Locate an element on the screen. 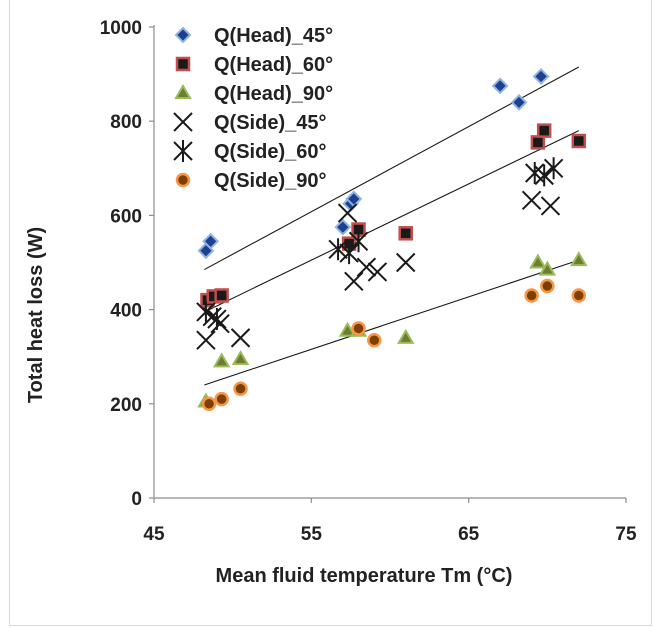 The width and height of the screenshot is (654, 628). x-tick-label: 75 is located at coordinates (626, 534).